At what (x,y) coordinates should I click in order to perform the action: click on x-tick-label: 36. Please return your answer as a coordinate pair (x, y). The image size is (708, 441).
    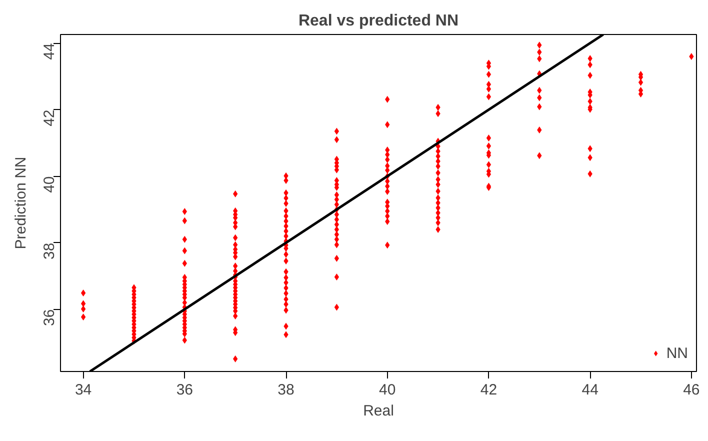
    Looking at the image, I should click on (185, 390).